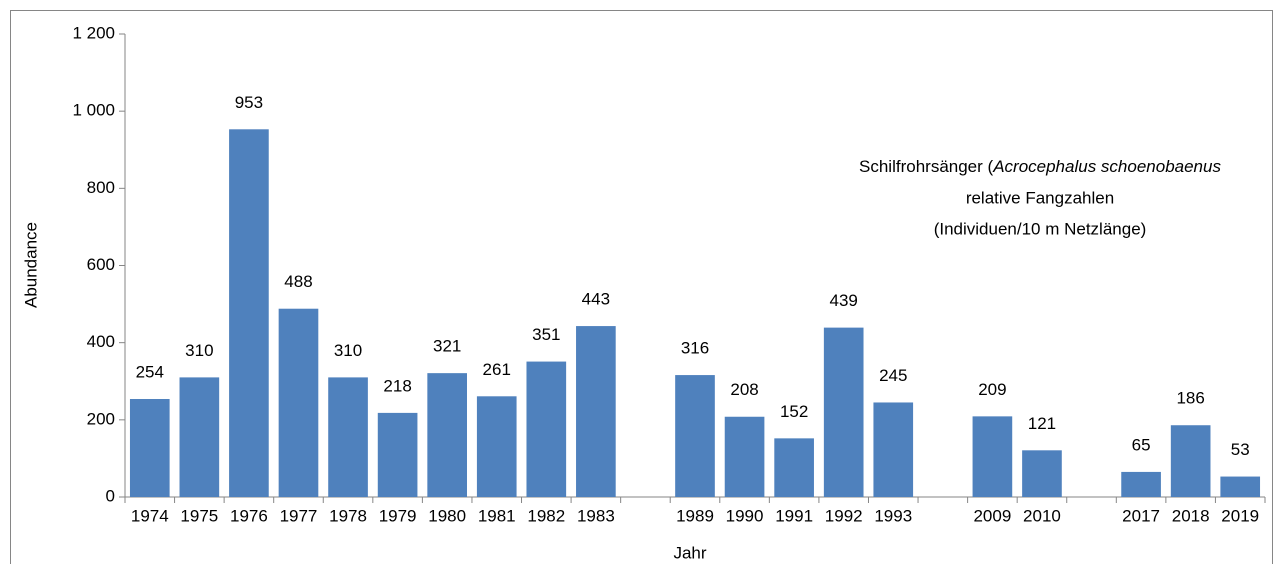 The image size is (1283, 564). Describe the element at coordinates (546, 334) in the screenshot. I see `value-label: 351` at that location.